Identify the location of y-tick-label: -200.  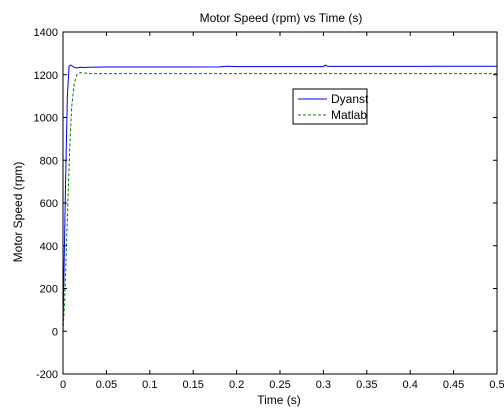
(47, 375).